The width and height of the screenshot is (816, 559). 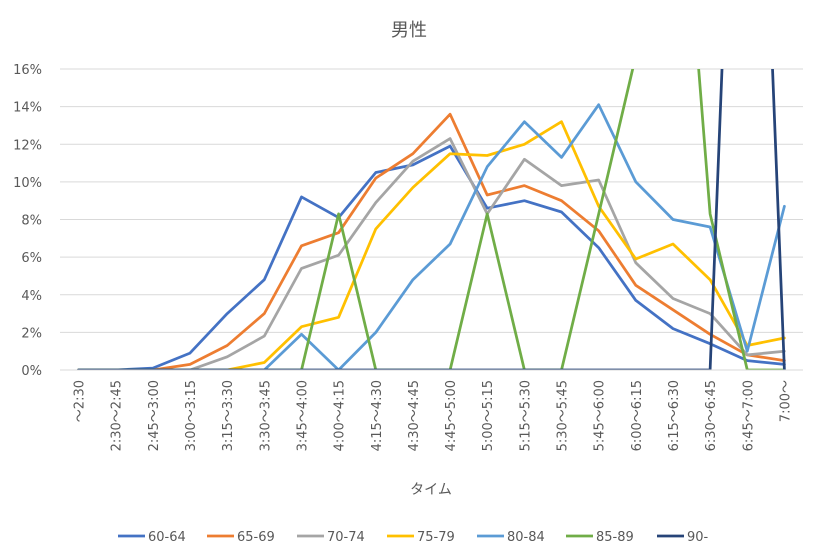 I want to click on x-tick-label: 3:00〜3:15, so click(x=191, y=415).